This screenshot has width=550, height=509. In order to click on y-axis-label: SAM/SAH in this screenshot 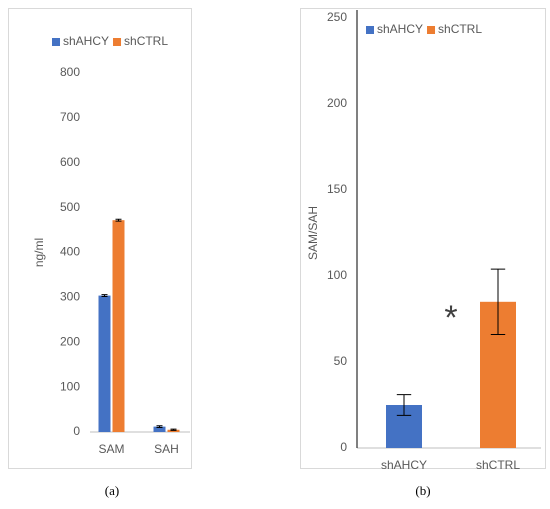, I will do `click(313, 233)`.